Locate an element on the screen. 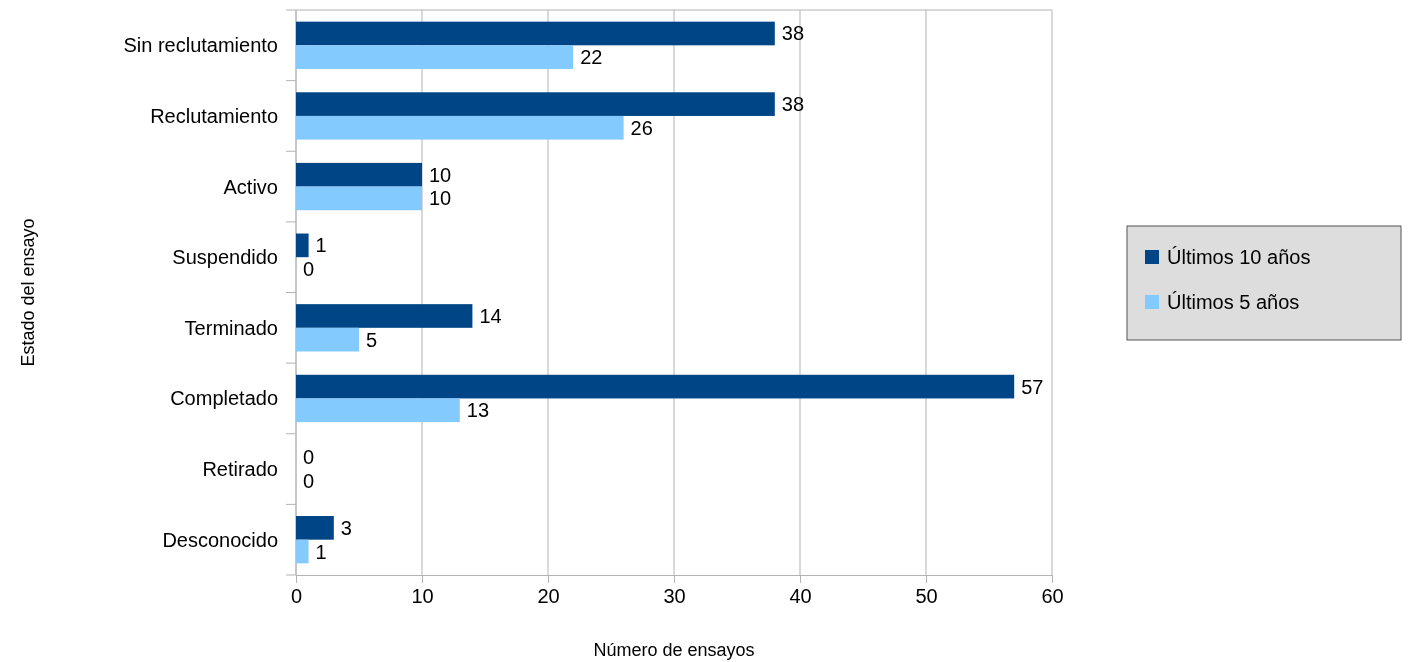  data-label: 22 is located at coordinates (591, 57).